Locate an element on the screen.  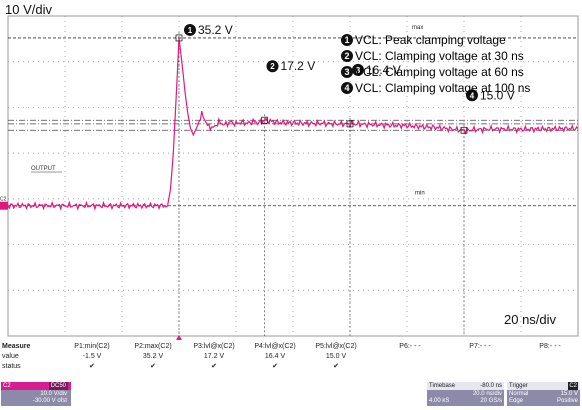
trigger-header: Trigger C2 is located at coordinates (543, 386).